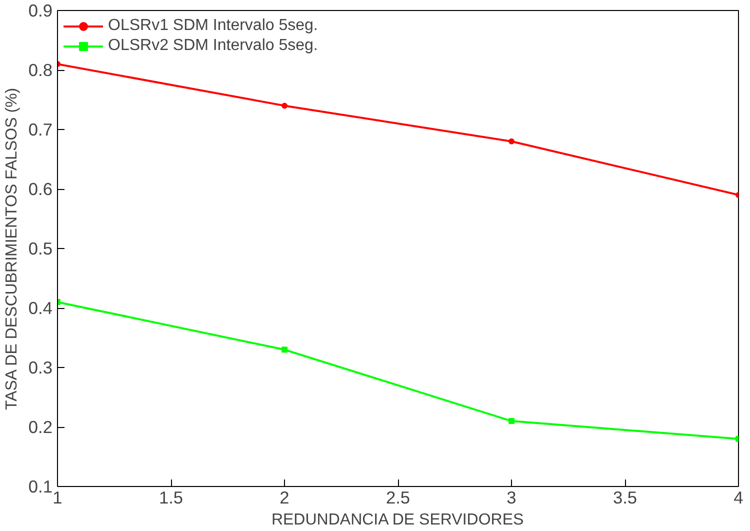  I want to click on x-tick-label: 1, so click(57, 498).